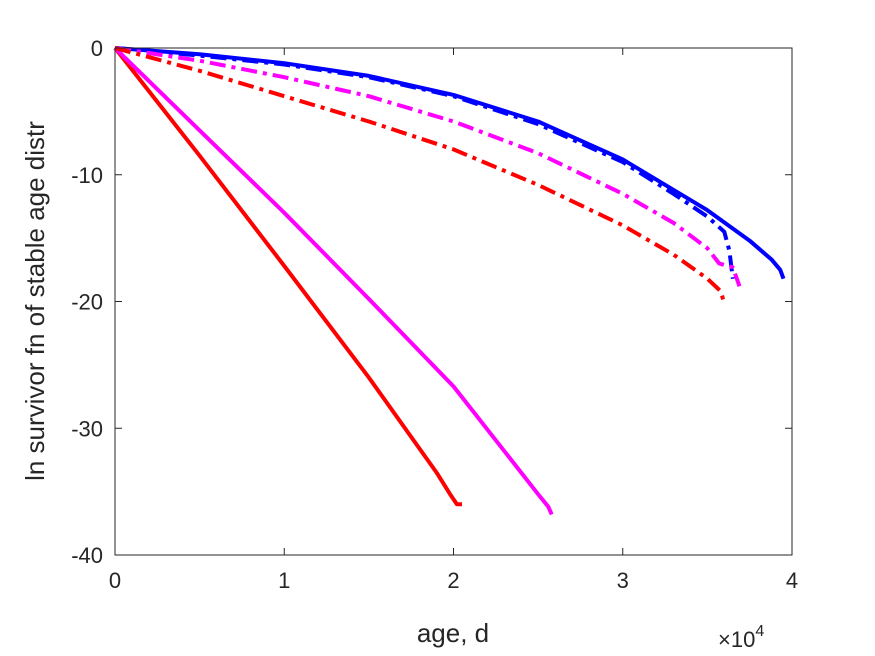  Describe the element at coordinates (284, 580) in the screenshot. I see `x-tick-label-1: 1` at that location.